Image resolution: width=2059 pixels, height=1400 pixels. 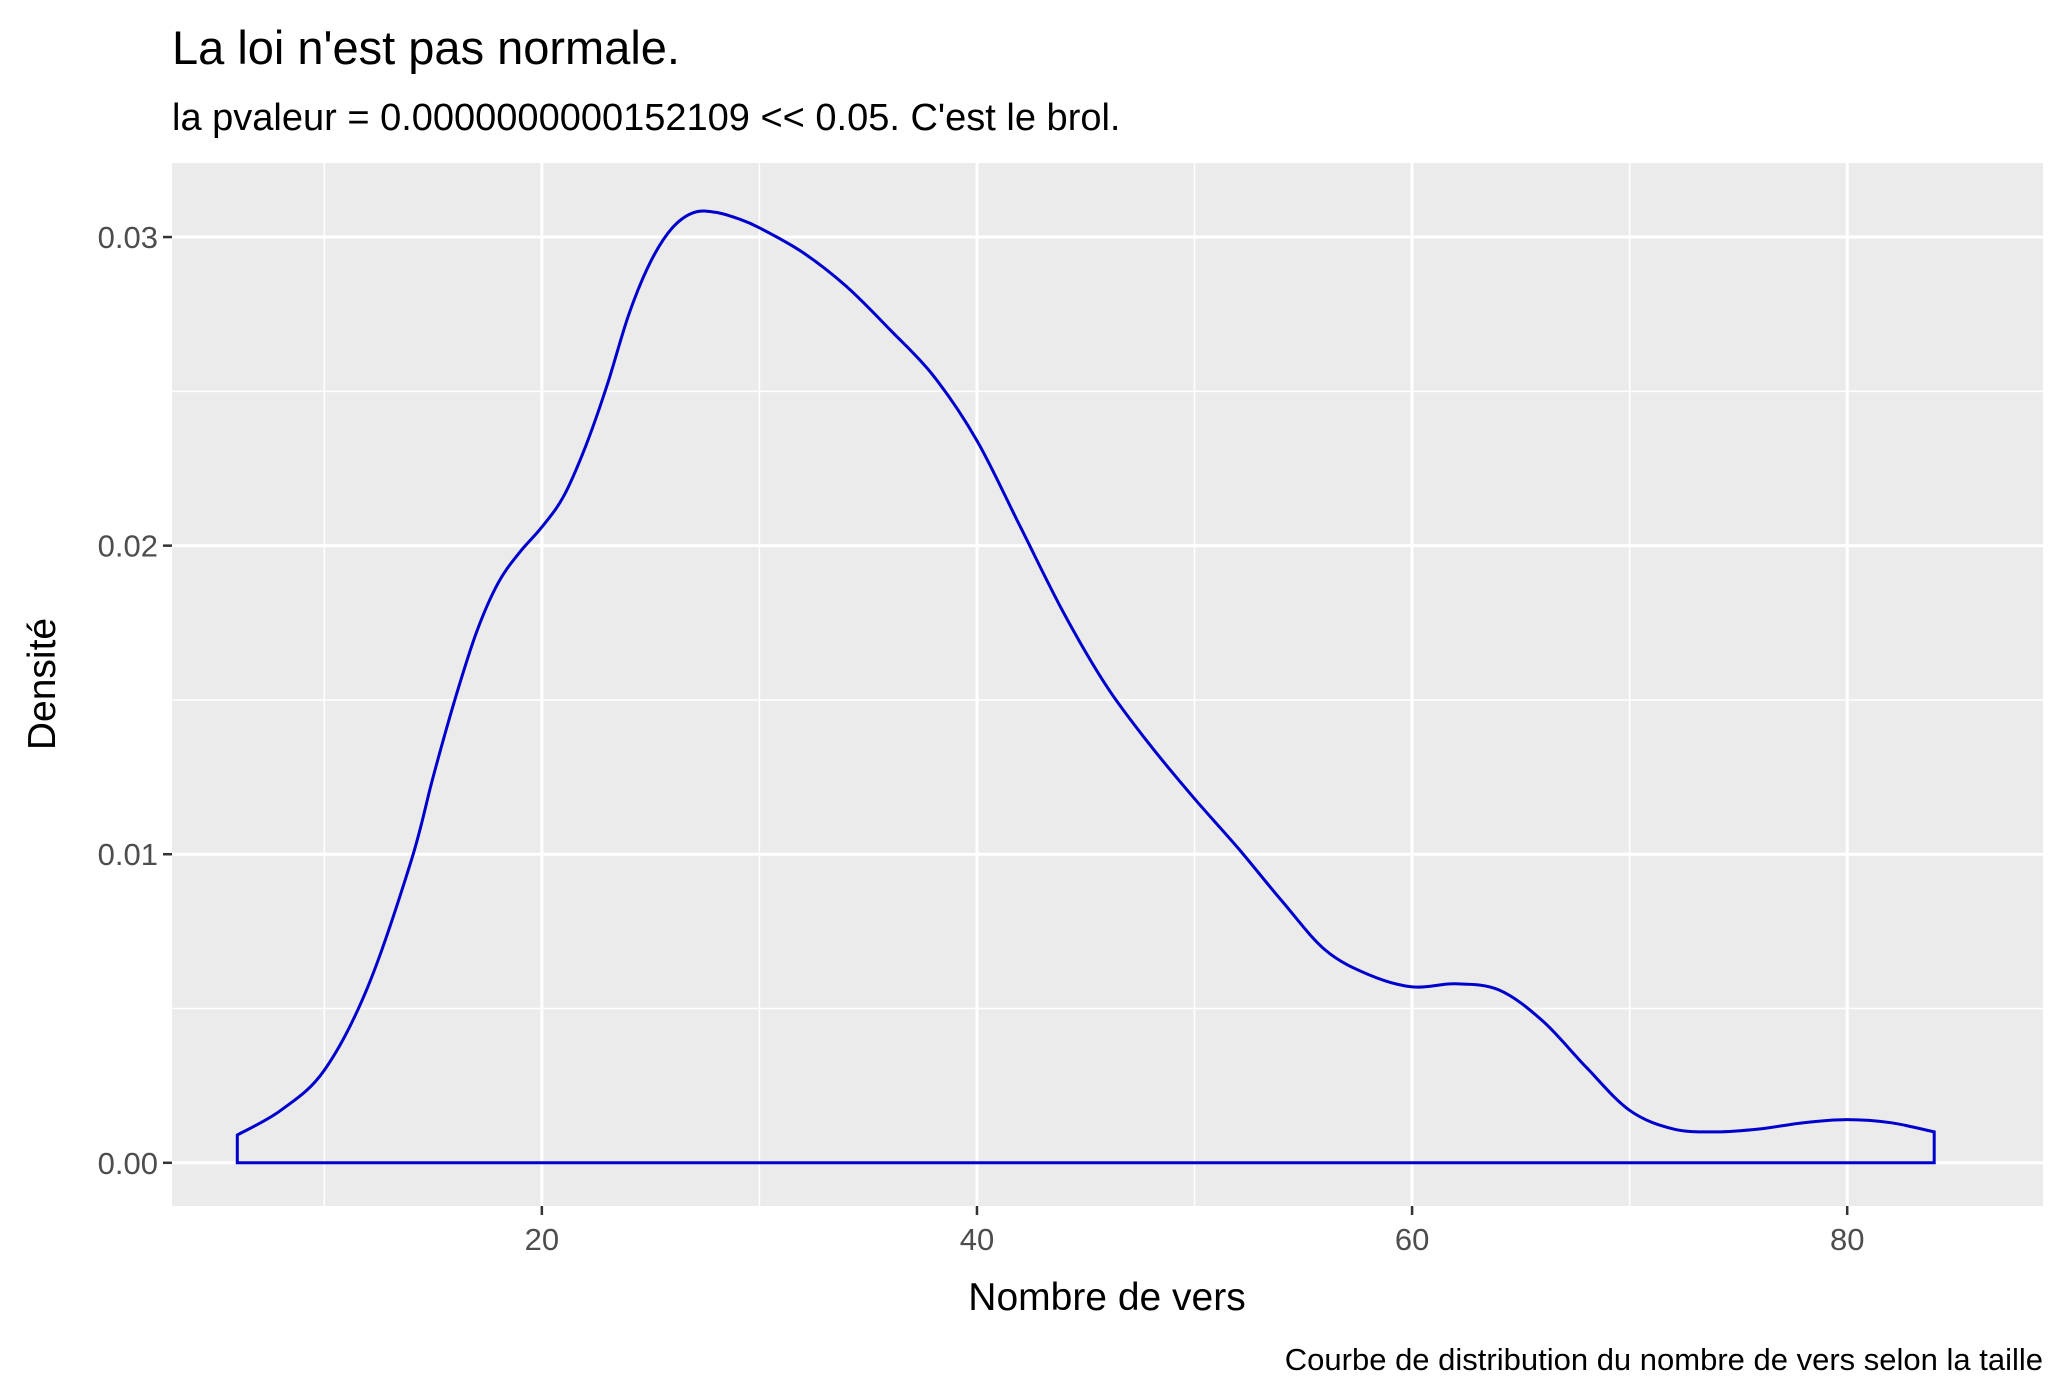 I want to click on x-tick-label: 20, so click(x=542, y=1239).